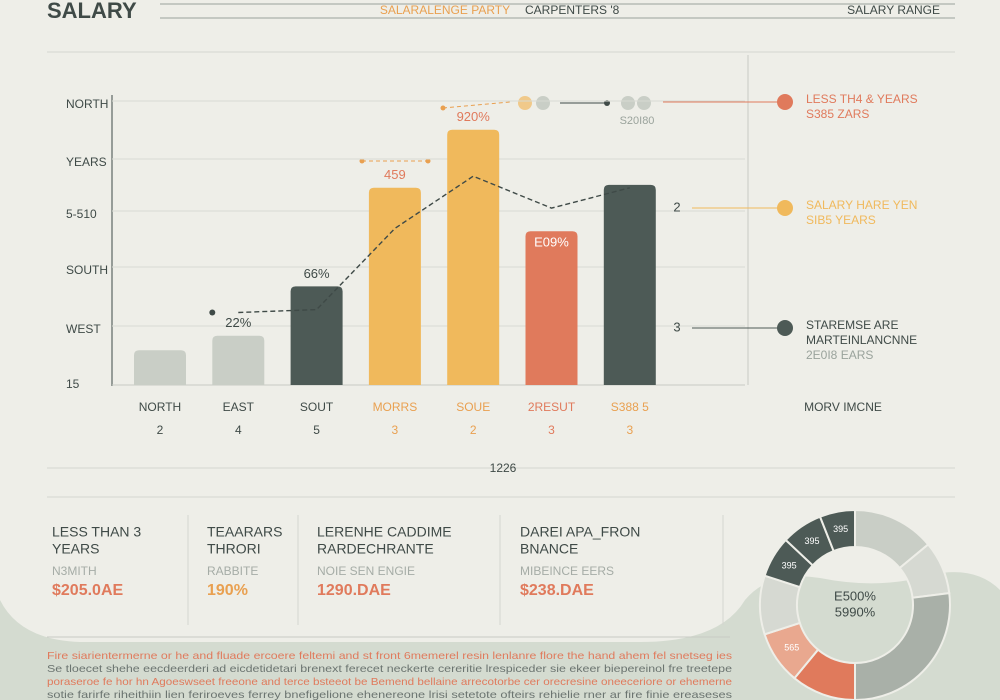 Image resolution: width=1000 pixels, height=700 pixels. What do you see at coordinates (843, 407) in the screenshot?
I see `right-axis-label: MORV IMCNE` at bounding box center [843, 407].